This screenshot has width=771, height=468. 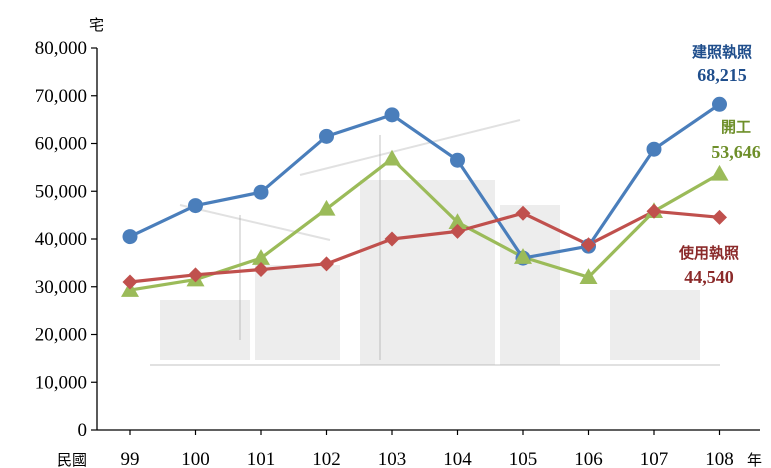 I want to click on x-axis-prefix: 民國, so click(x=72, y=459).